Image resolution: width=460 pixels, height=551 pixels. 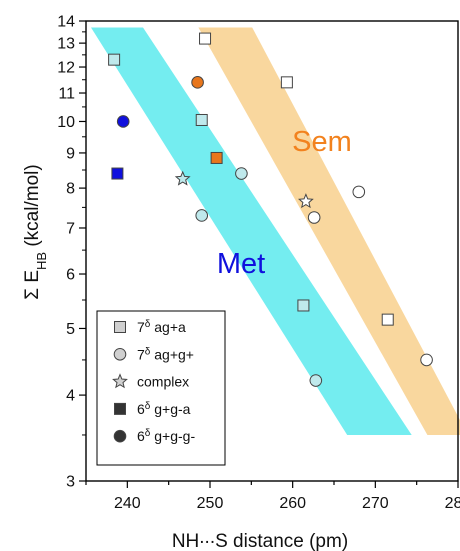 What do you see at coordinates (163, 382) in the screenshot?
I see `legend-label: complex` at bounding box center [163, 382].